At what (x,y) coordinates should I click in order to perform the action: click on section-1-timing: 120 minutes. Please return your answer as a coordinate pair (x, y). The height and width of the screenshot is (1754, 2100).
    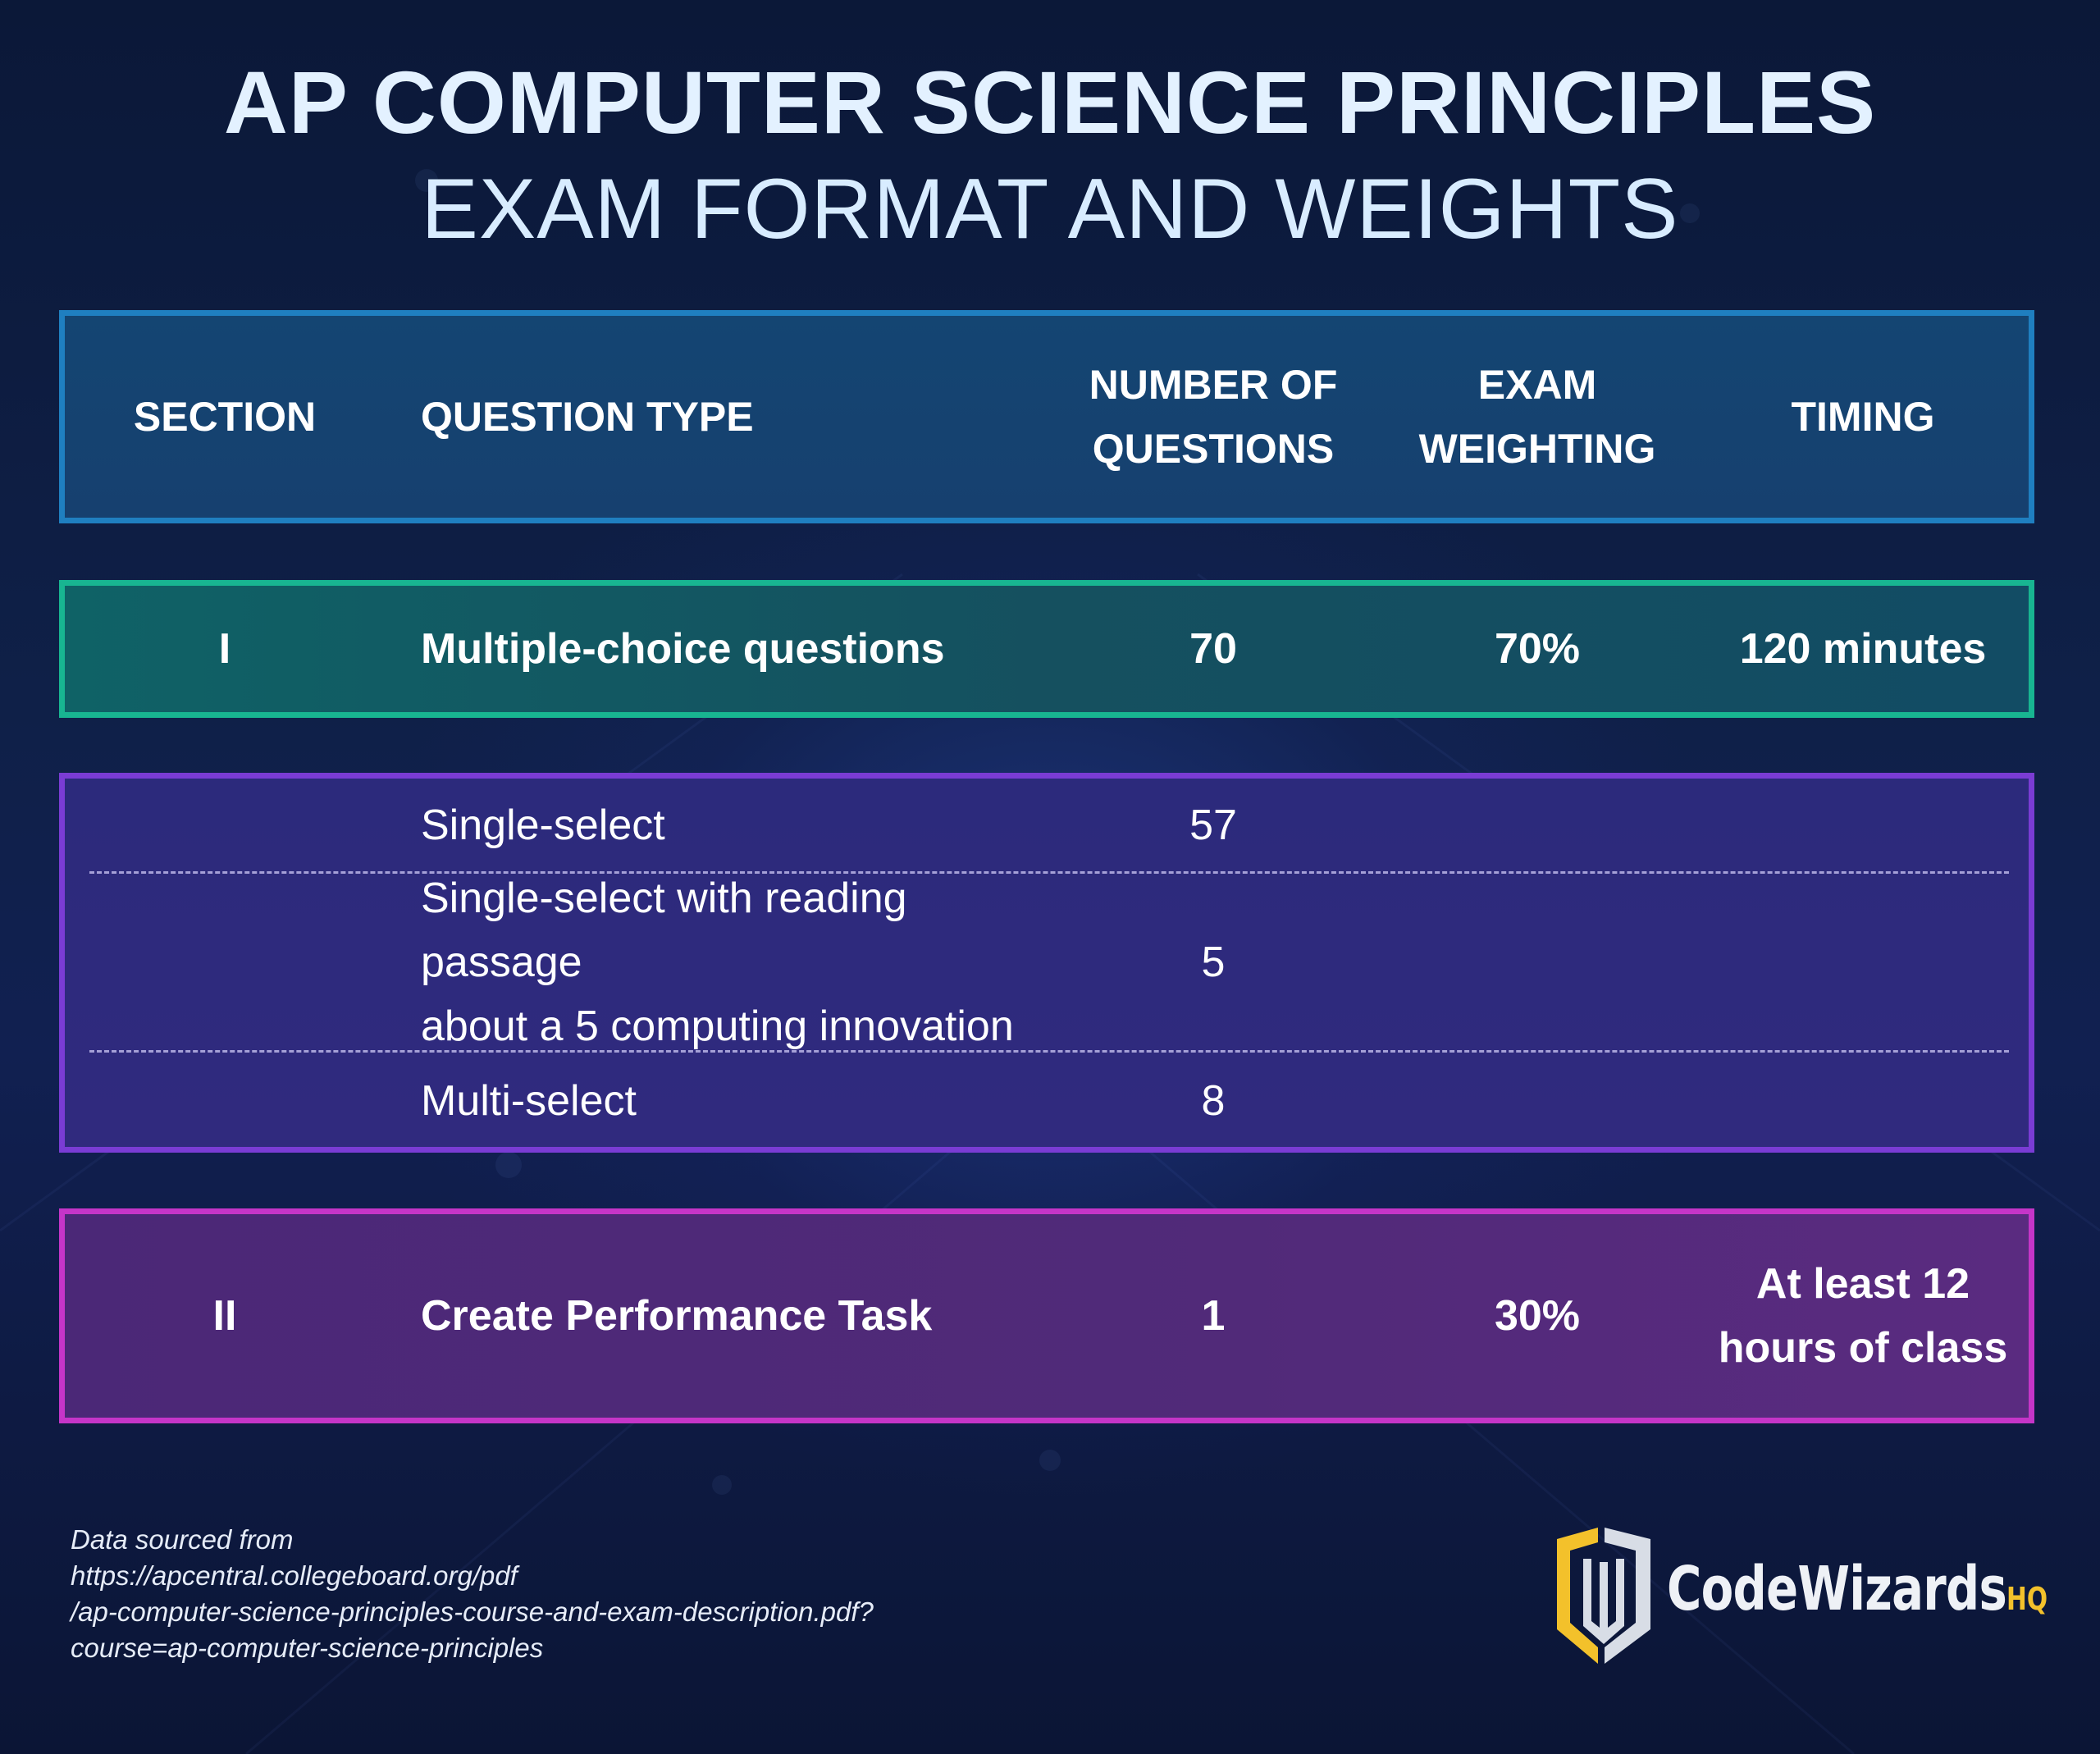
    Looking at the image, I should click on (1863, 649).